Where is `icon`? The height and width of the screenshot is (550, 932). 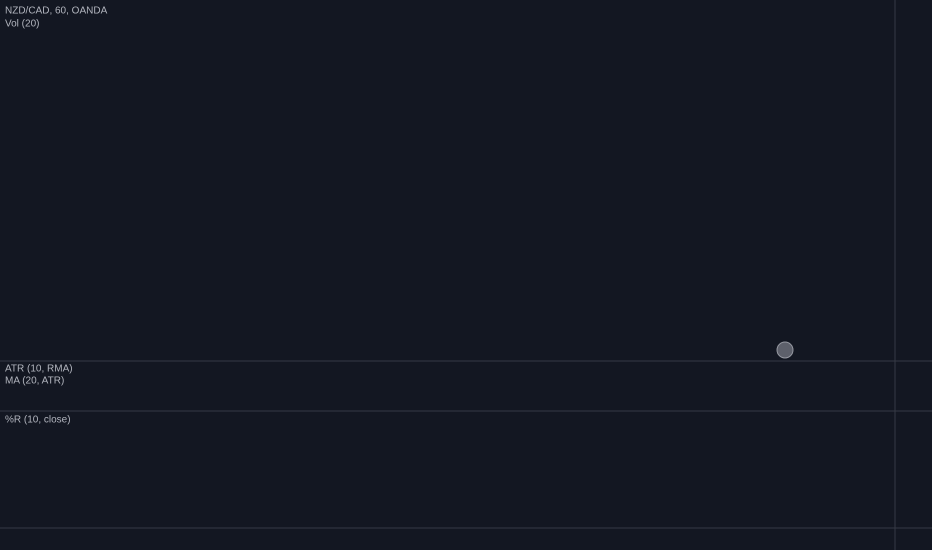 icon is located at coordinates (785, 350).